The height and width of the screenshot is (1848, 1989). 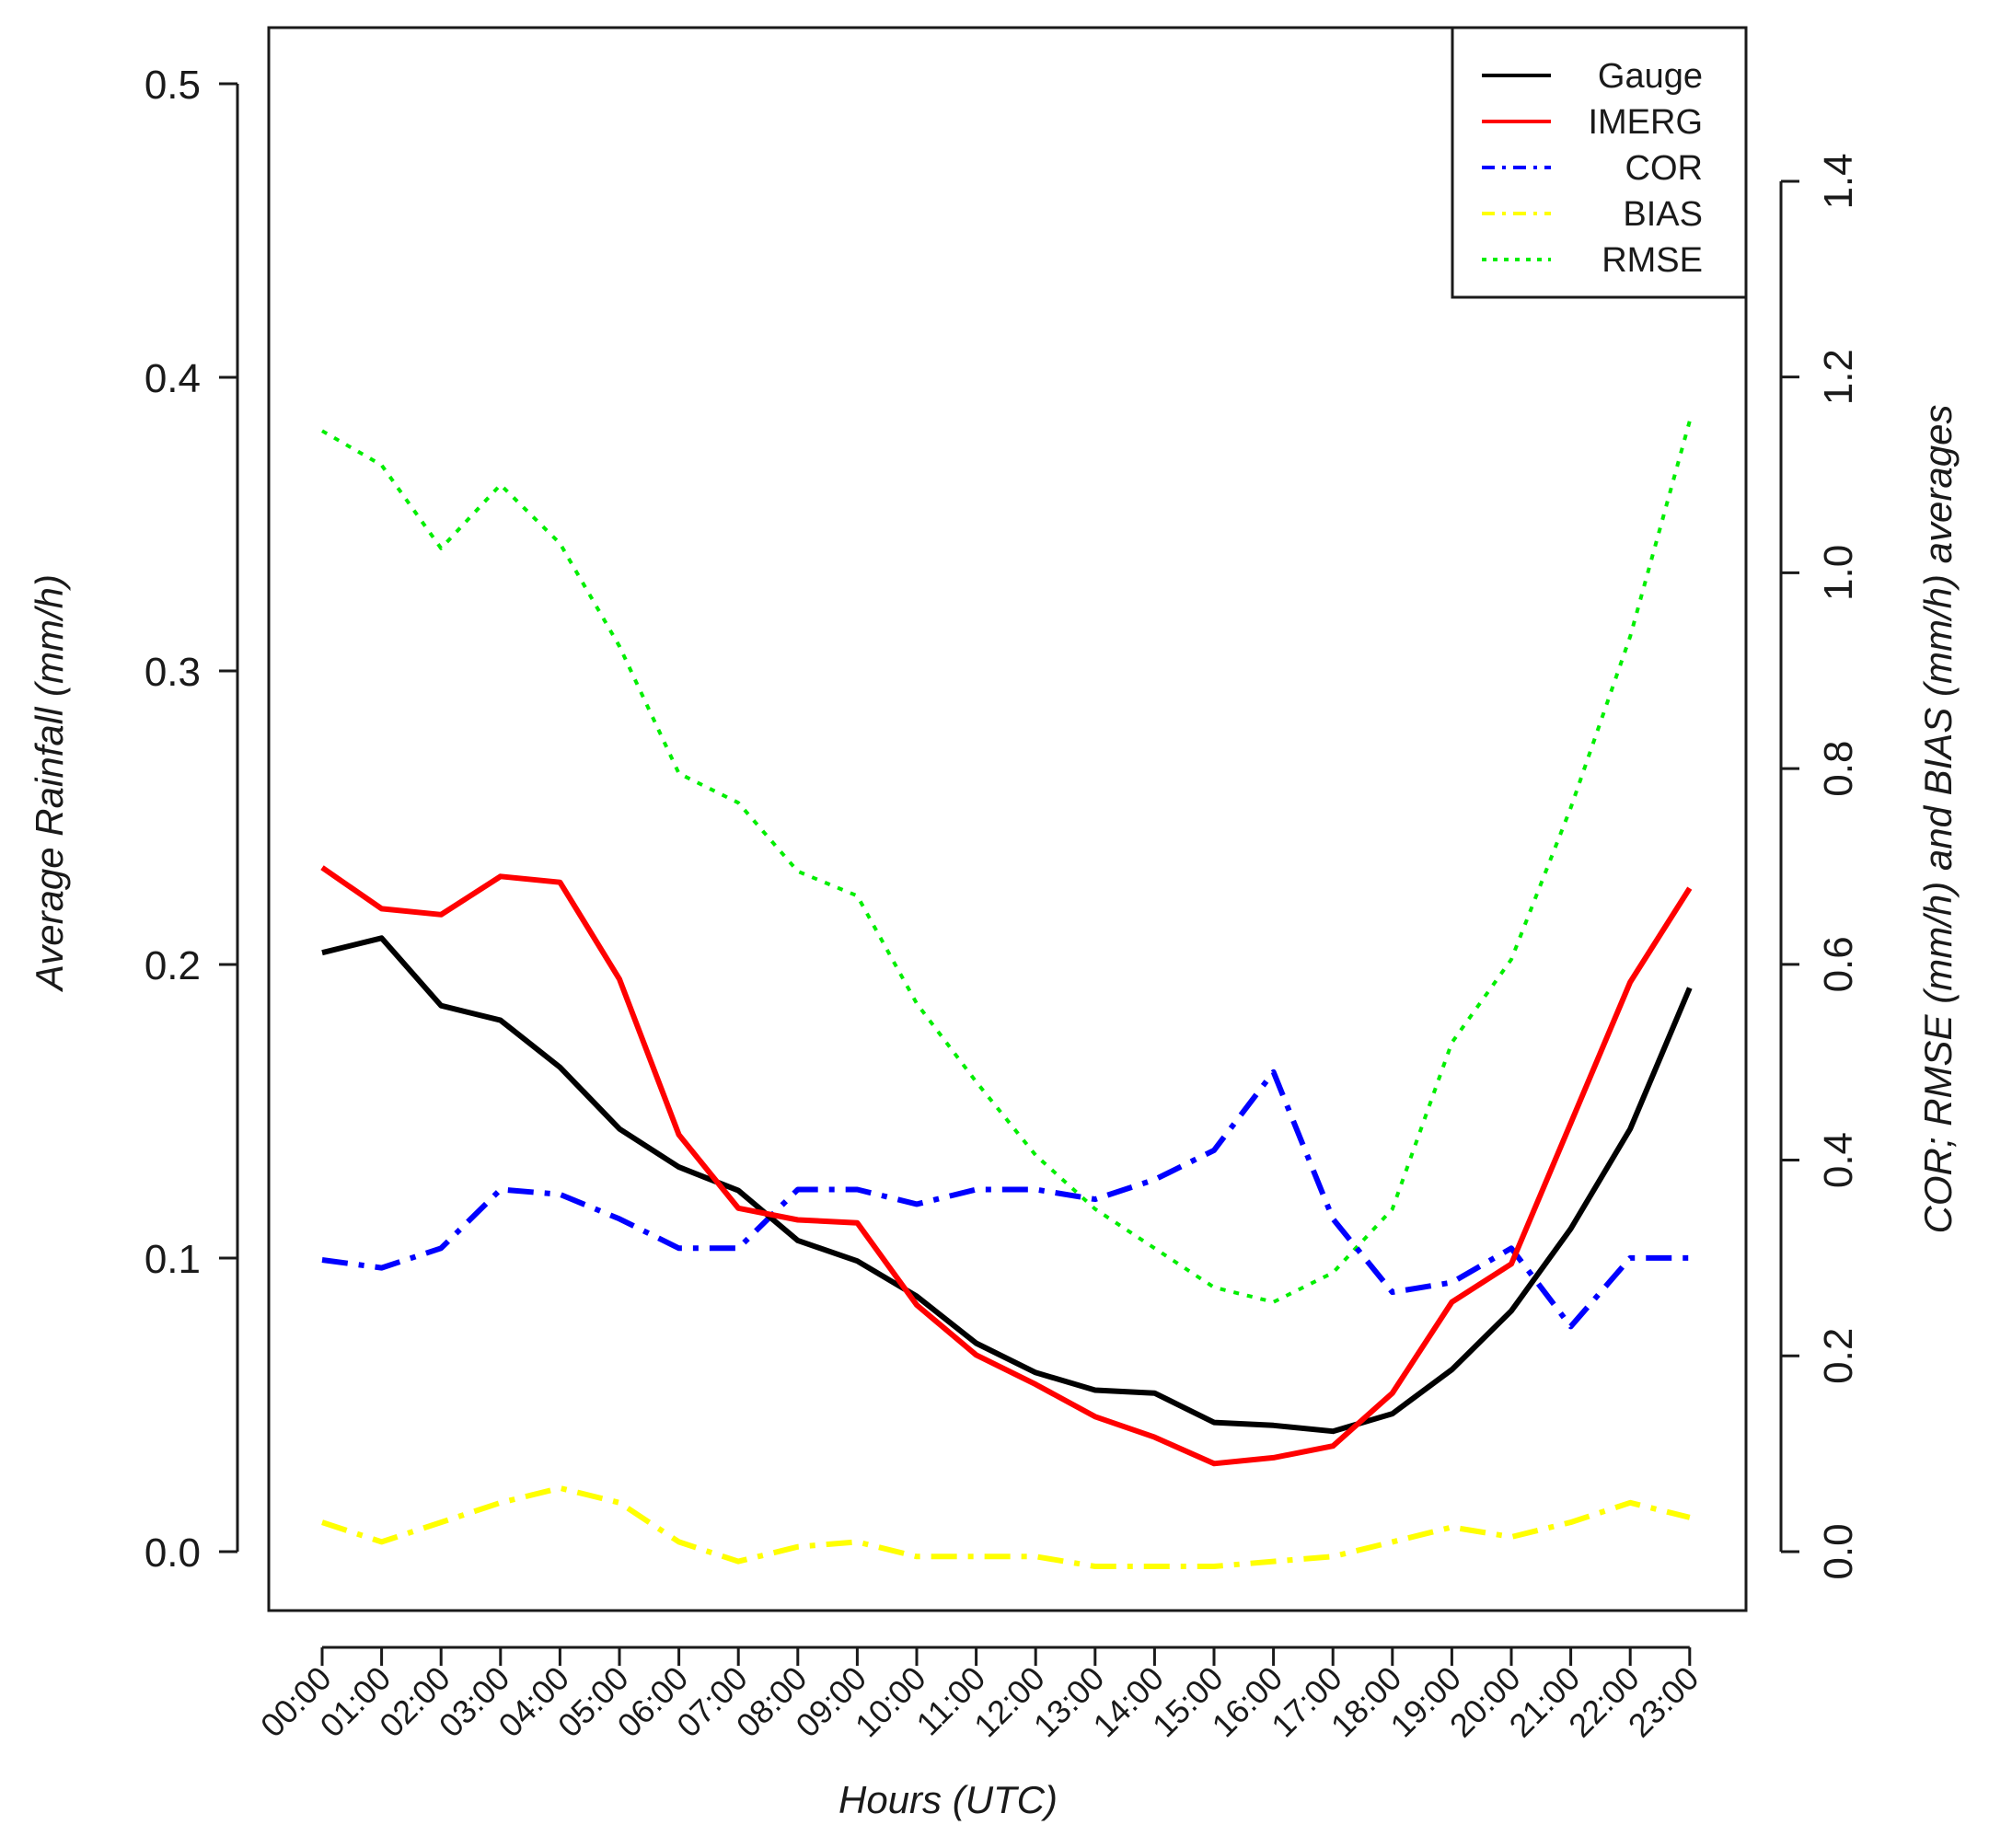 I want to click on left-tick-label: 0.0, so click(x=173, y=1553).